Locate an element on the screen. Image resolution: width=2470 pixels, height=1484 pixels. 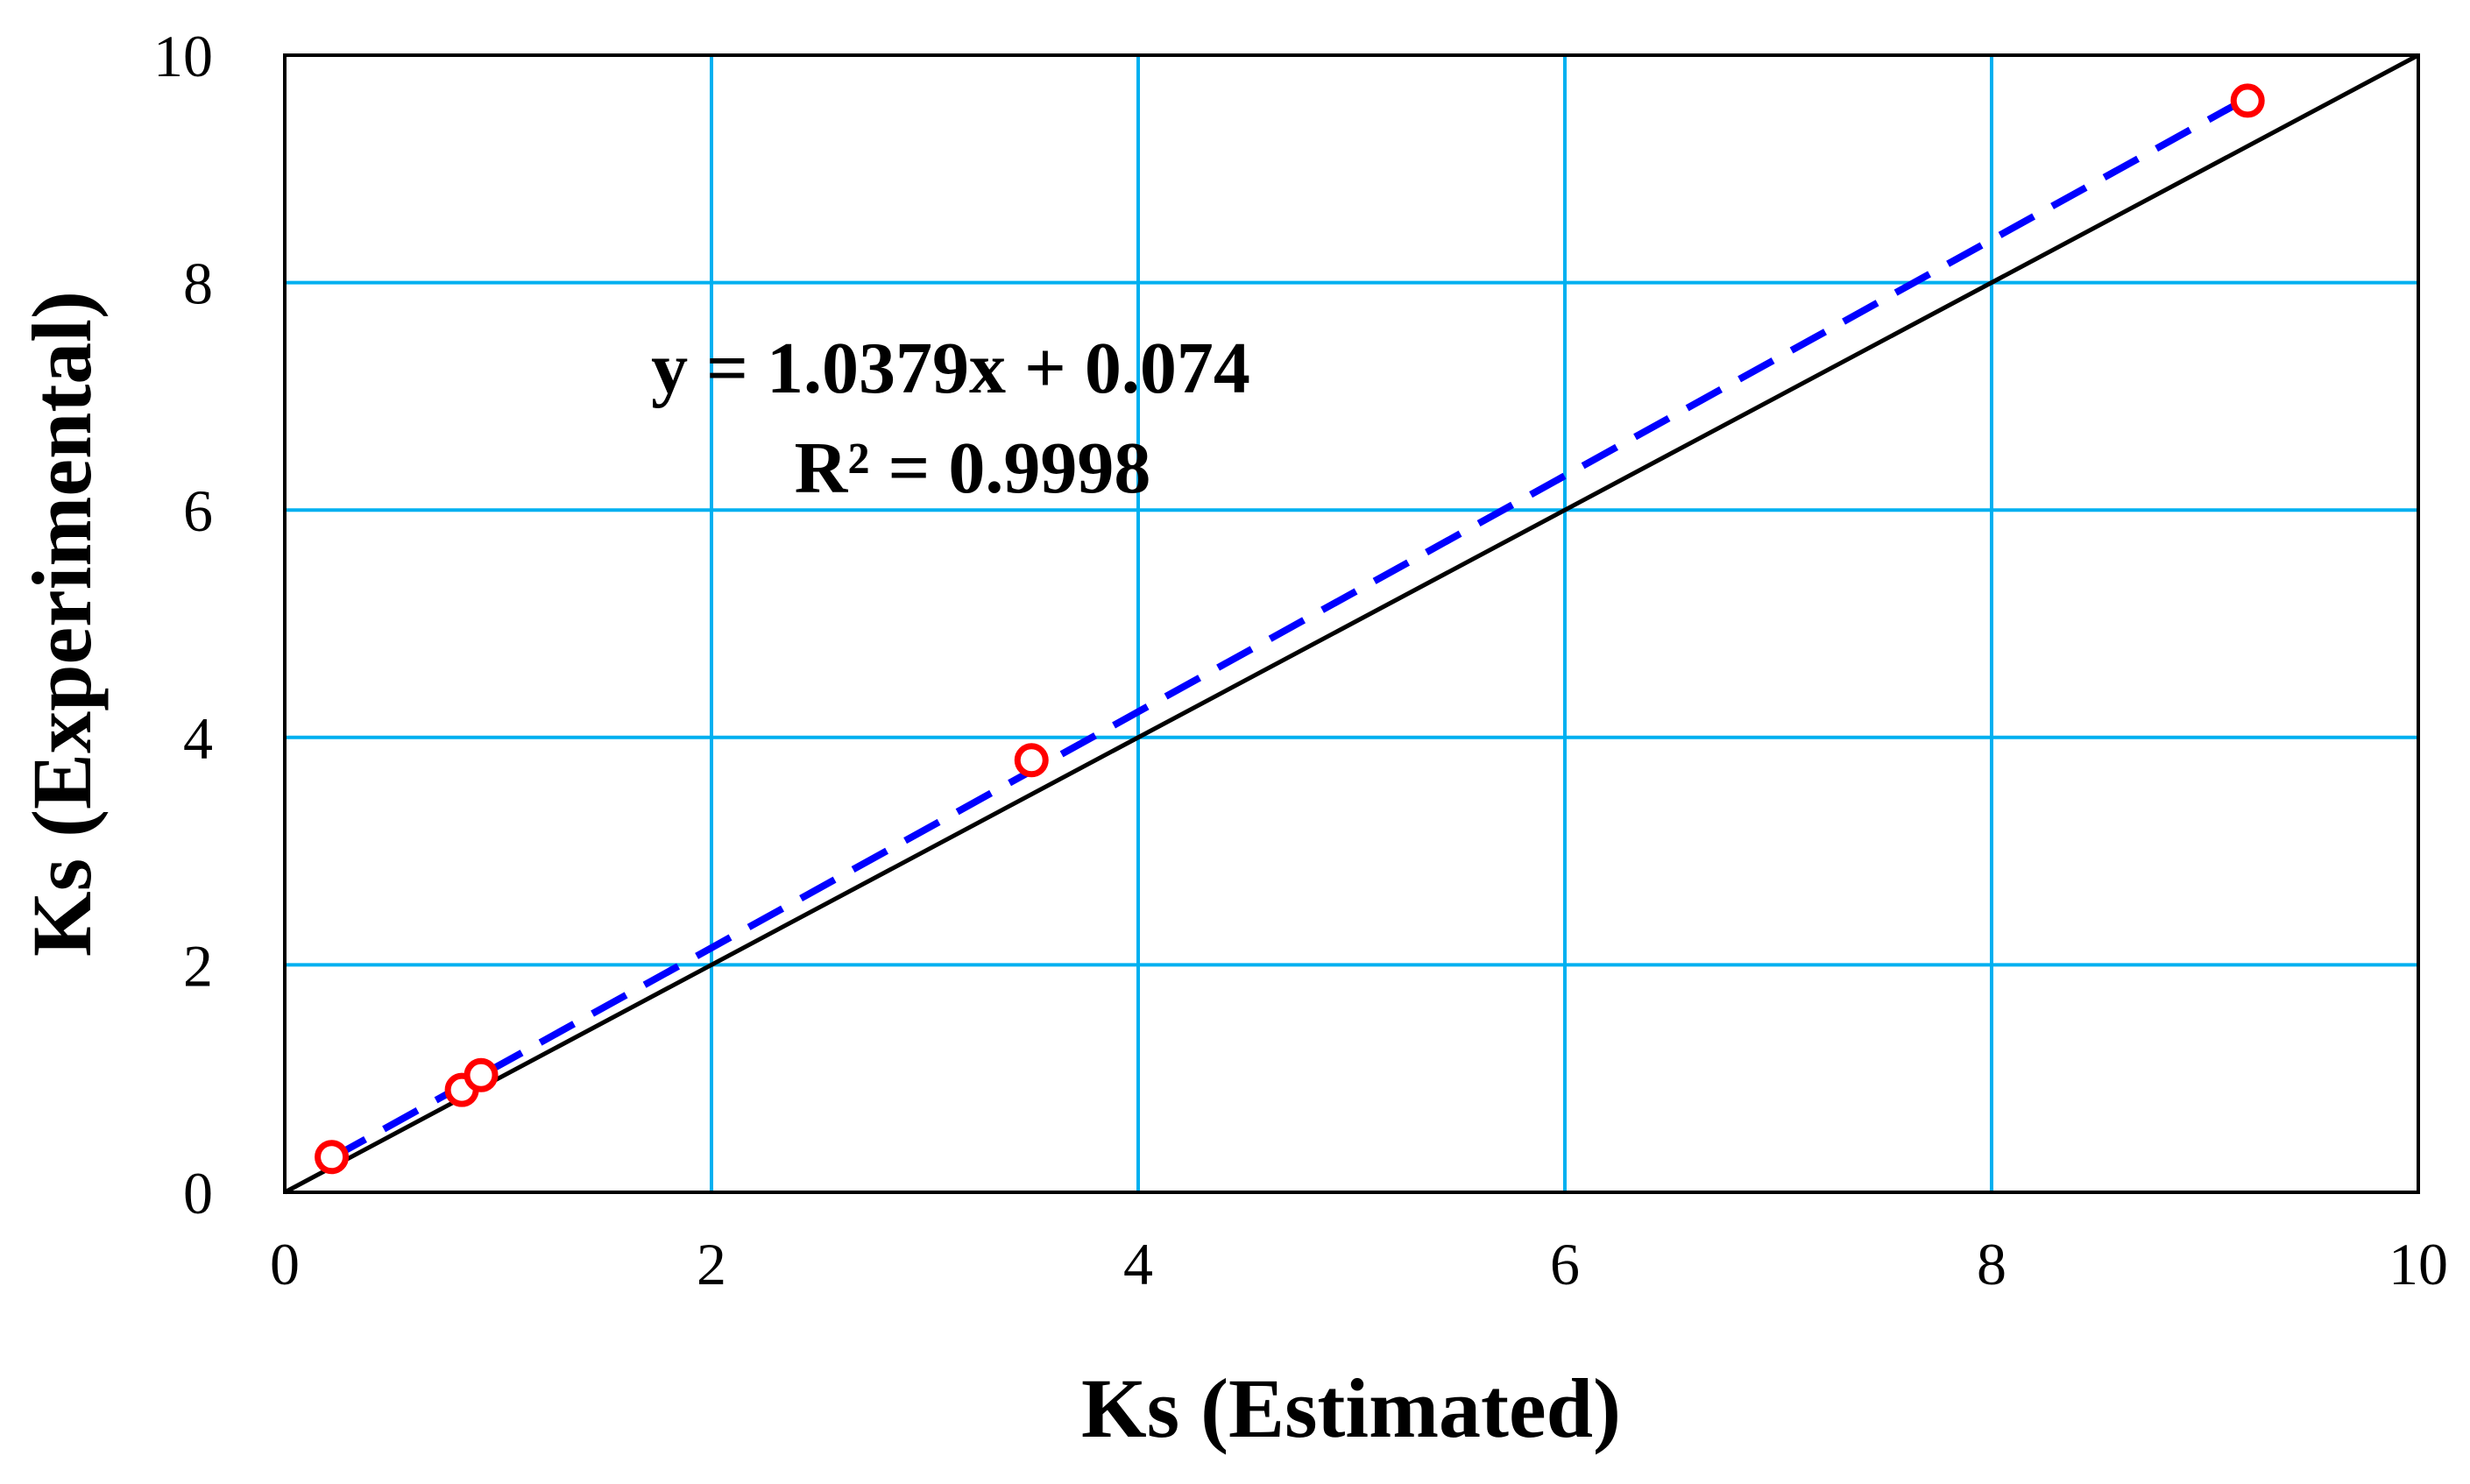
y-tick-label: 4 is located at coordinates (198, 738).